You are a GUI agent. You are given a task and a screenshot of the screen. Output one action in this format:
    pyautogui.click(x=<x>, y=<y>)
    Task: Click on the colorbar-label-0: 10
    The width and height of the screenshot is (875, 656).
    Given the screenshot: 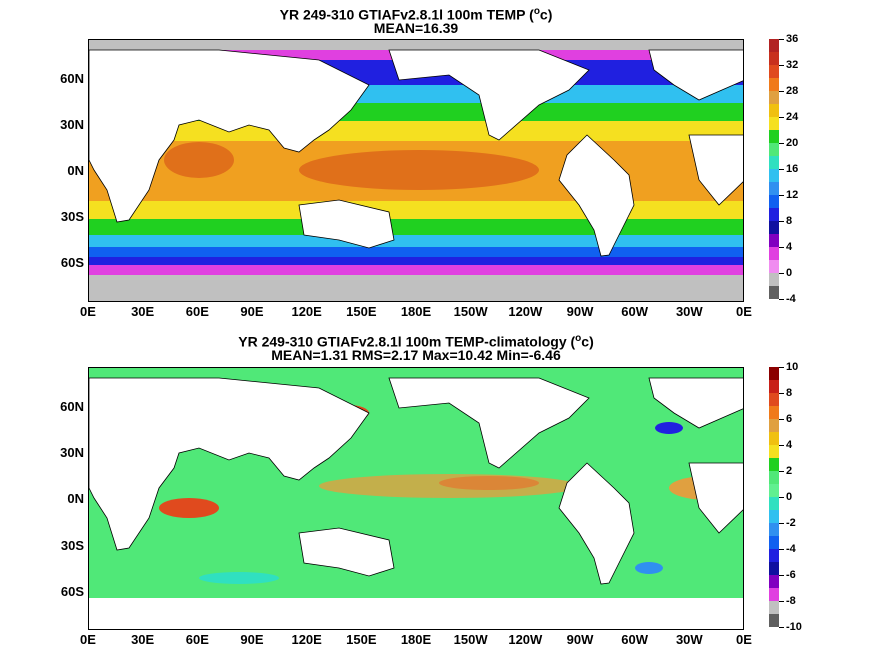 What is the action you would take?
    pyautogui.click(x=792, y=367)
    